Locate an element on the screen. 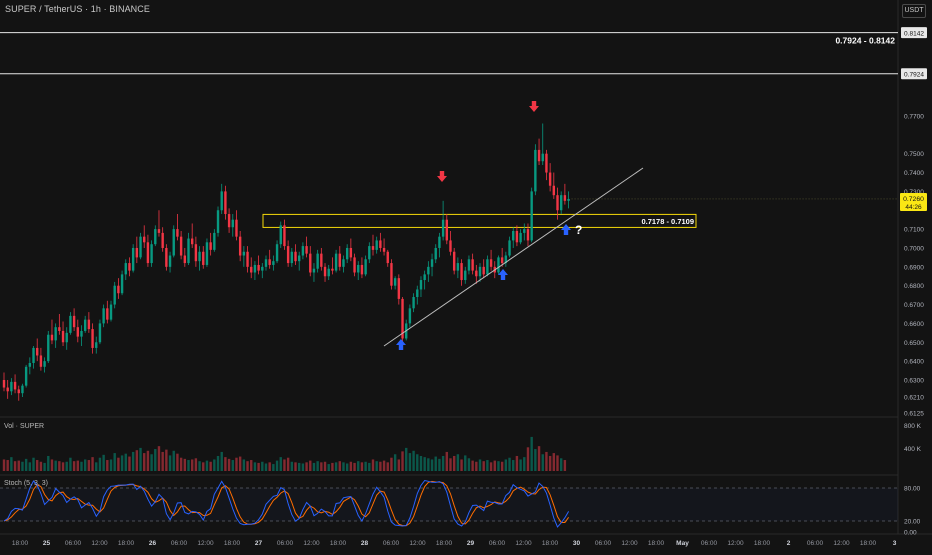 Image resolution: width=932 pixels, height=555 pixels. time-tick-label: 29 is located at coordinates (471, 543).